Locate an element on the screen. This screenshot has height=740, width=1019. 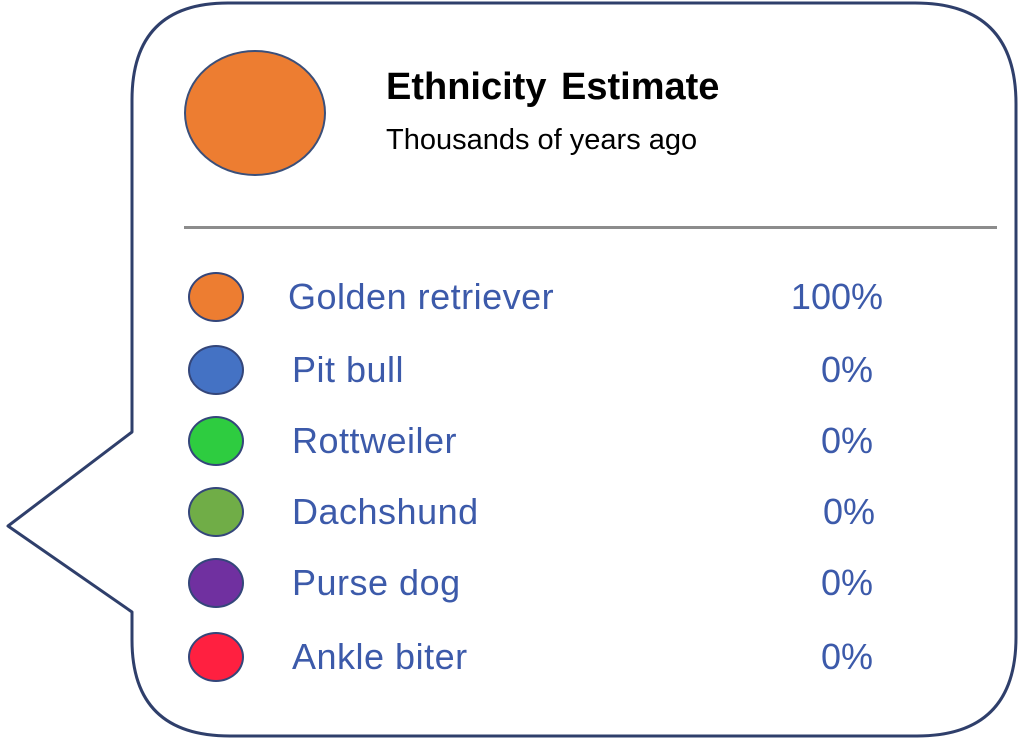
page-title: Ethnicity Estimate is located at coordinates (553, 87).